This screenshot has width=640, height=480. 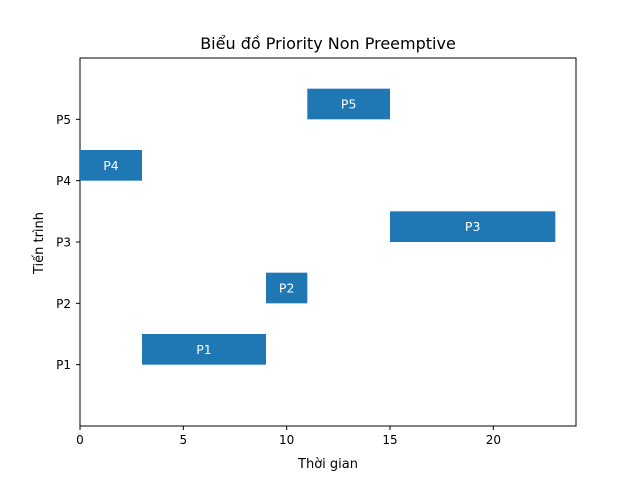 I want to click on bar-label-p3: P3, so click(x=473, y=226).